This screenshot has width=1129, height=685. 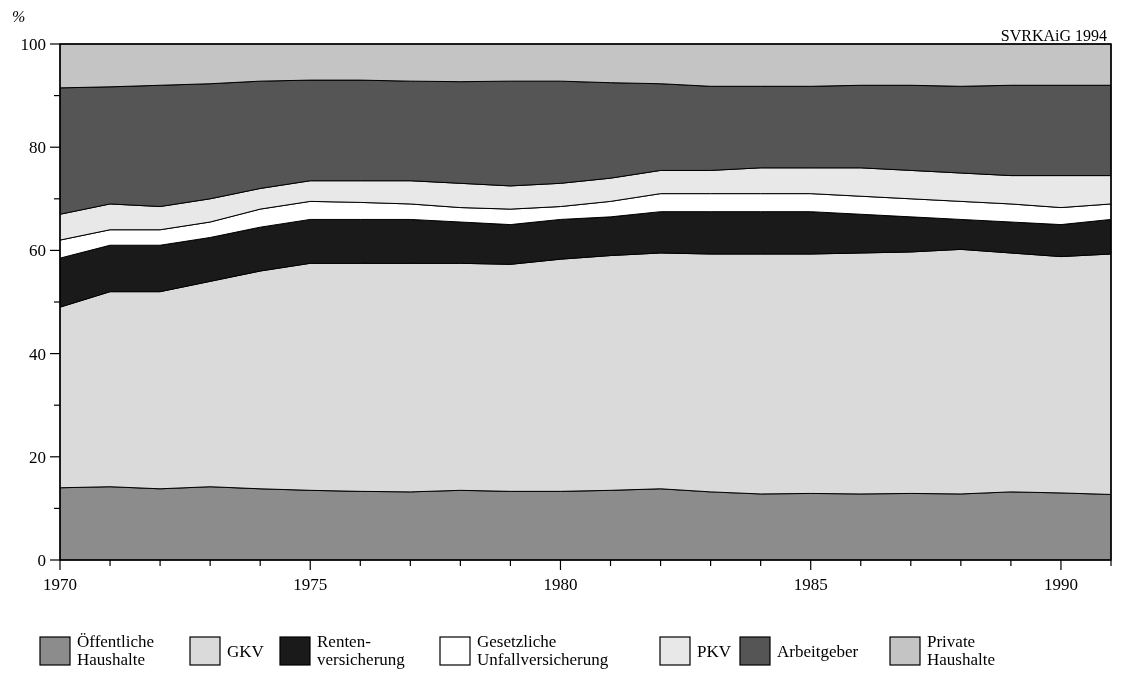 I want to click on legend-label: Gesetzliche Unfallversicherung, so click(x=543, y=650).